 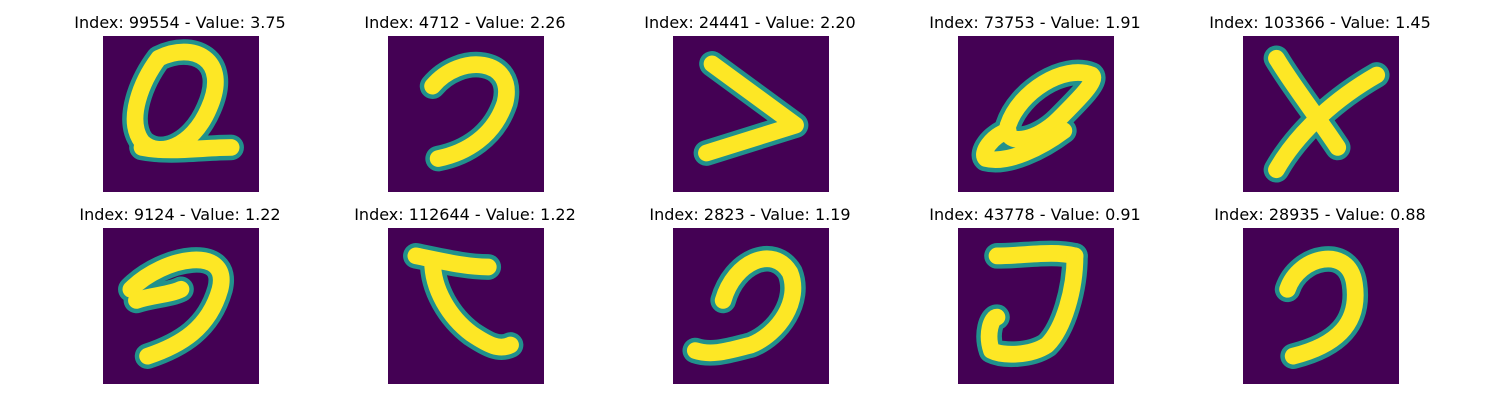 I want to click on panel-title: Index: 28935 - Value: 0.88, so click(x=1320, y=214).